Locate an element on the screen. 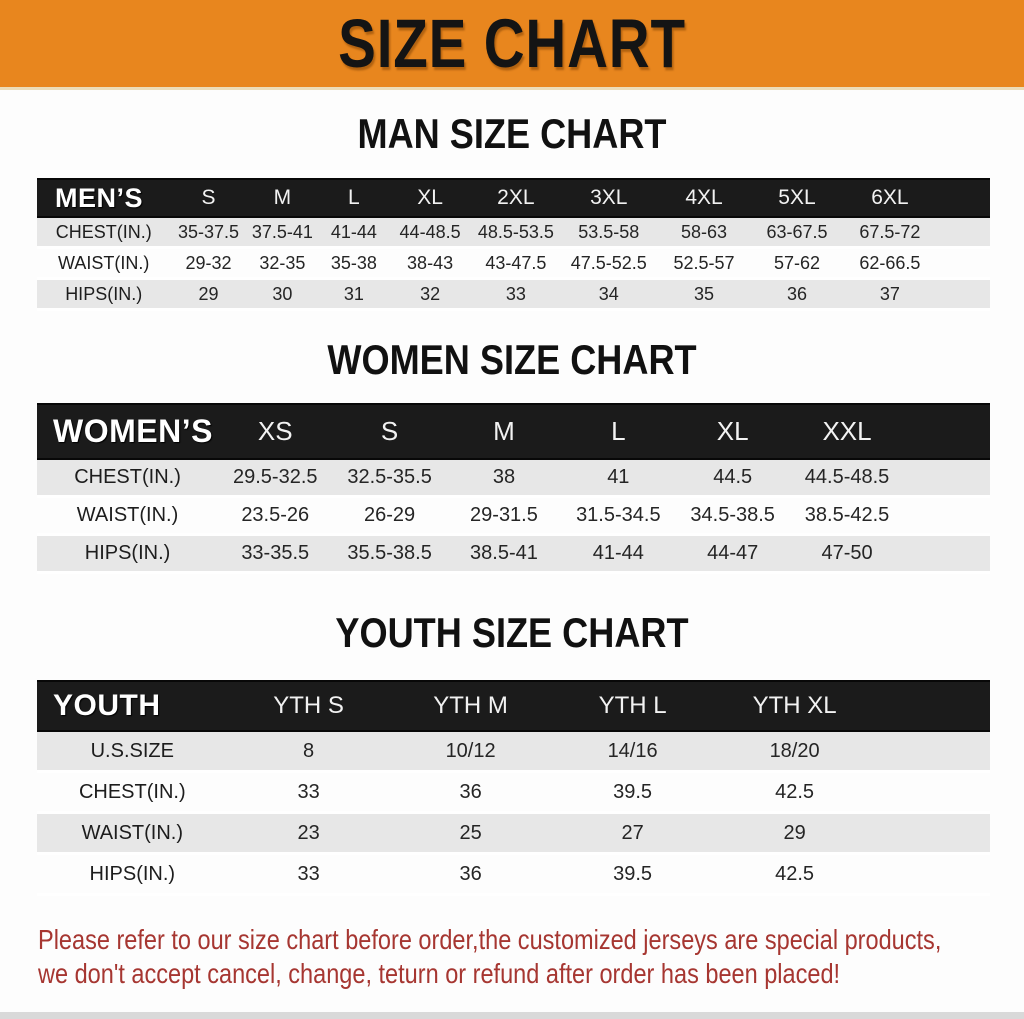 This screenshot has width=1024, height=1019. col-header: 3XL is located at coordinates (609, 198).